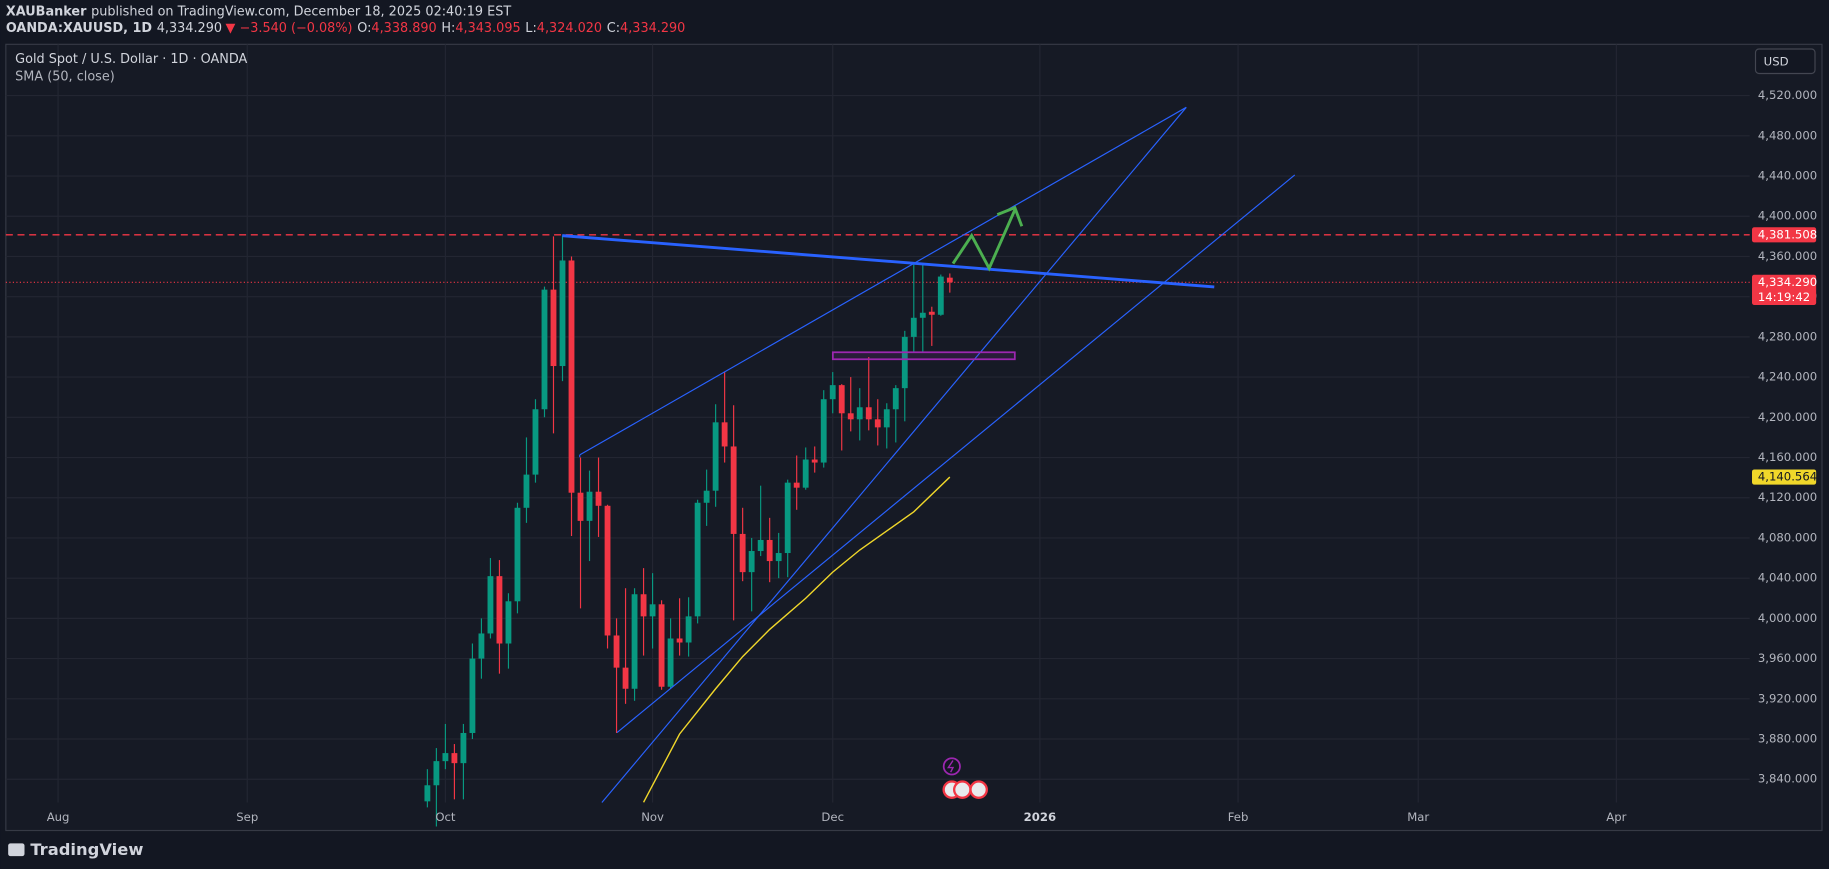  Describe the element at coordinates (289, 27) in the screenshot. I see `change: ▼ −3.540 (−0.08%)` at that location.